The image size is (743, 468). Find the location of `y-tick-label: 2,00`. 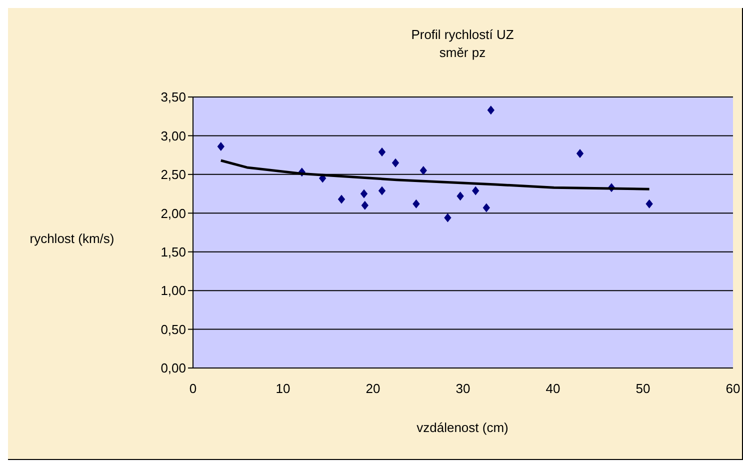

y-tick-label: 2,00 is located at coordinates (173, 213).